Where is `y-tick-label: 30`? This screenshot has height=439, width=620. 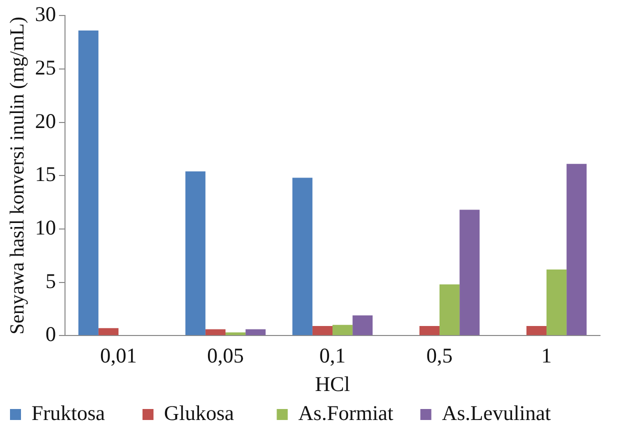
y-tick-label: 30 is located at coordinates (45, 14).